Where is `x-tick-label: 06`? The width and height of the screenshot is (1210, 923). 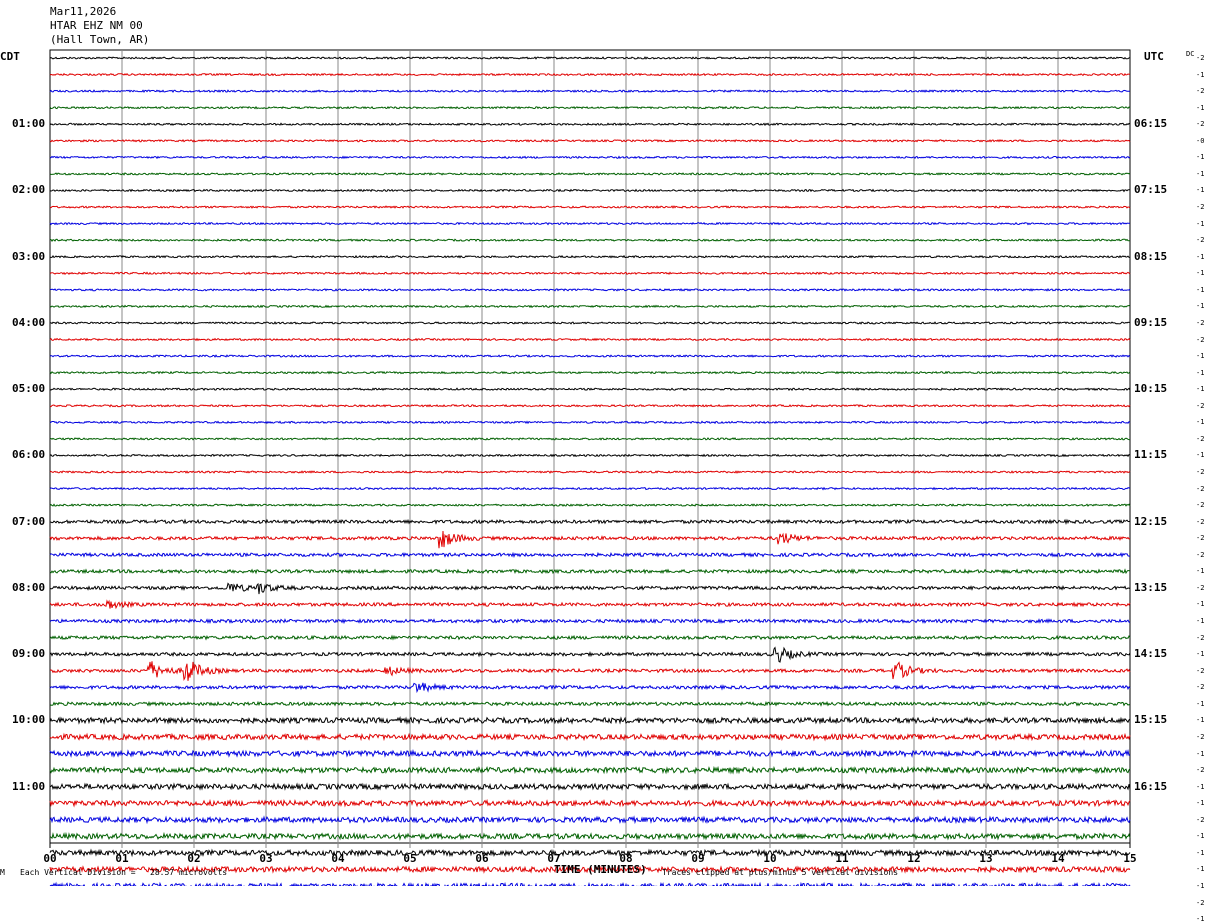 x-tick-label: 06 is located at coordinates (482, 858).